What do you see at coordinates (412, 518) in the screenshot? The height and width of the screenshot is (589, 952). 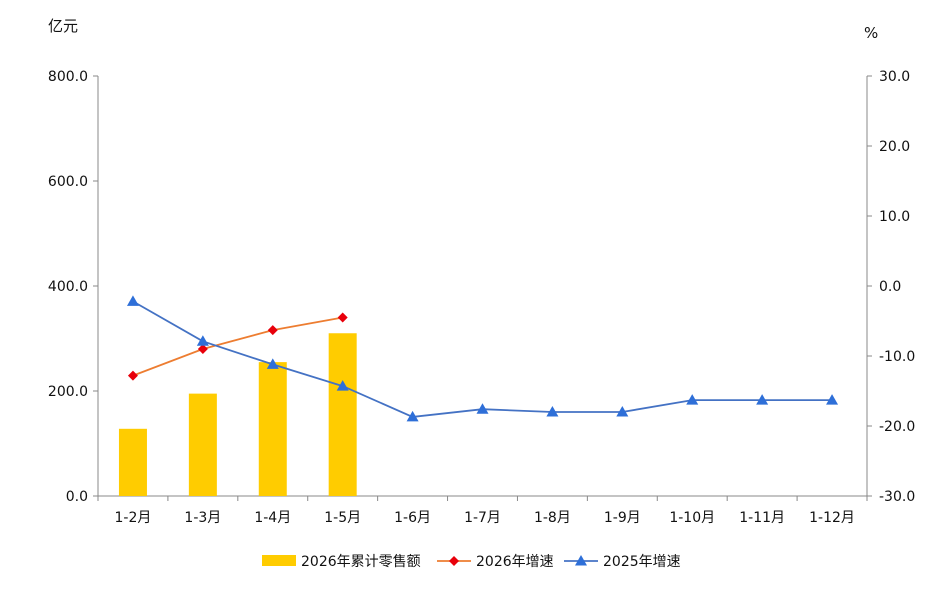 I see `x-tick-label: 1-6月` at bounding box center [412, 518].